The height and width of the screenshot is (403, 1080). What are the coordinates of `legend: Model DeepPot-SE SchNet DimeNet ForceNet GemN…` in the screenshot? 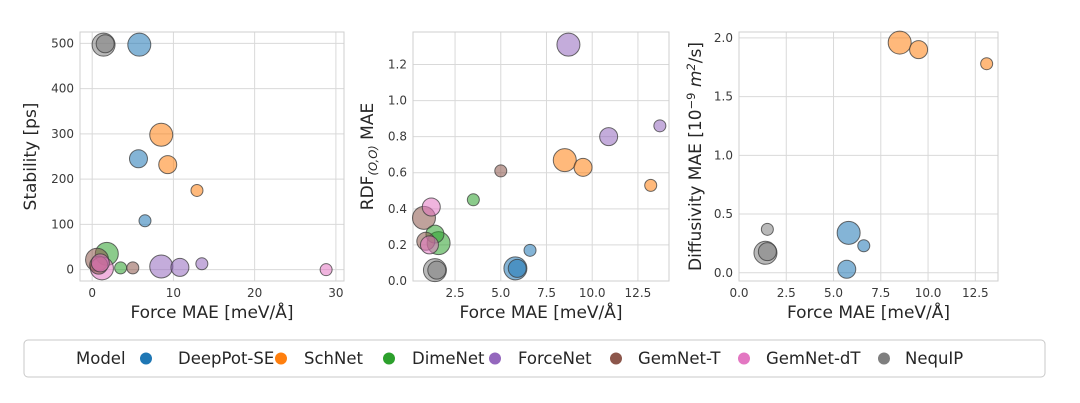 It's located at (534, 358).